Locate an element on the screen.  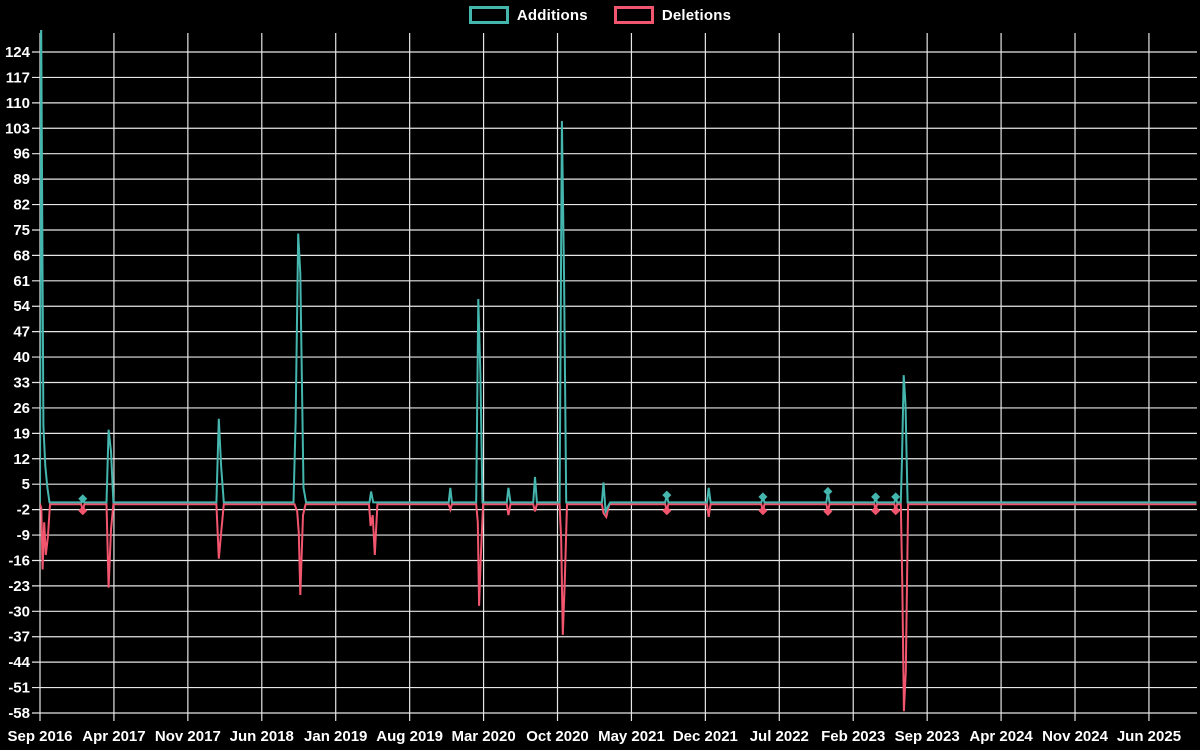
y-tick-label: 96 is located at coordinates (21, 154).